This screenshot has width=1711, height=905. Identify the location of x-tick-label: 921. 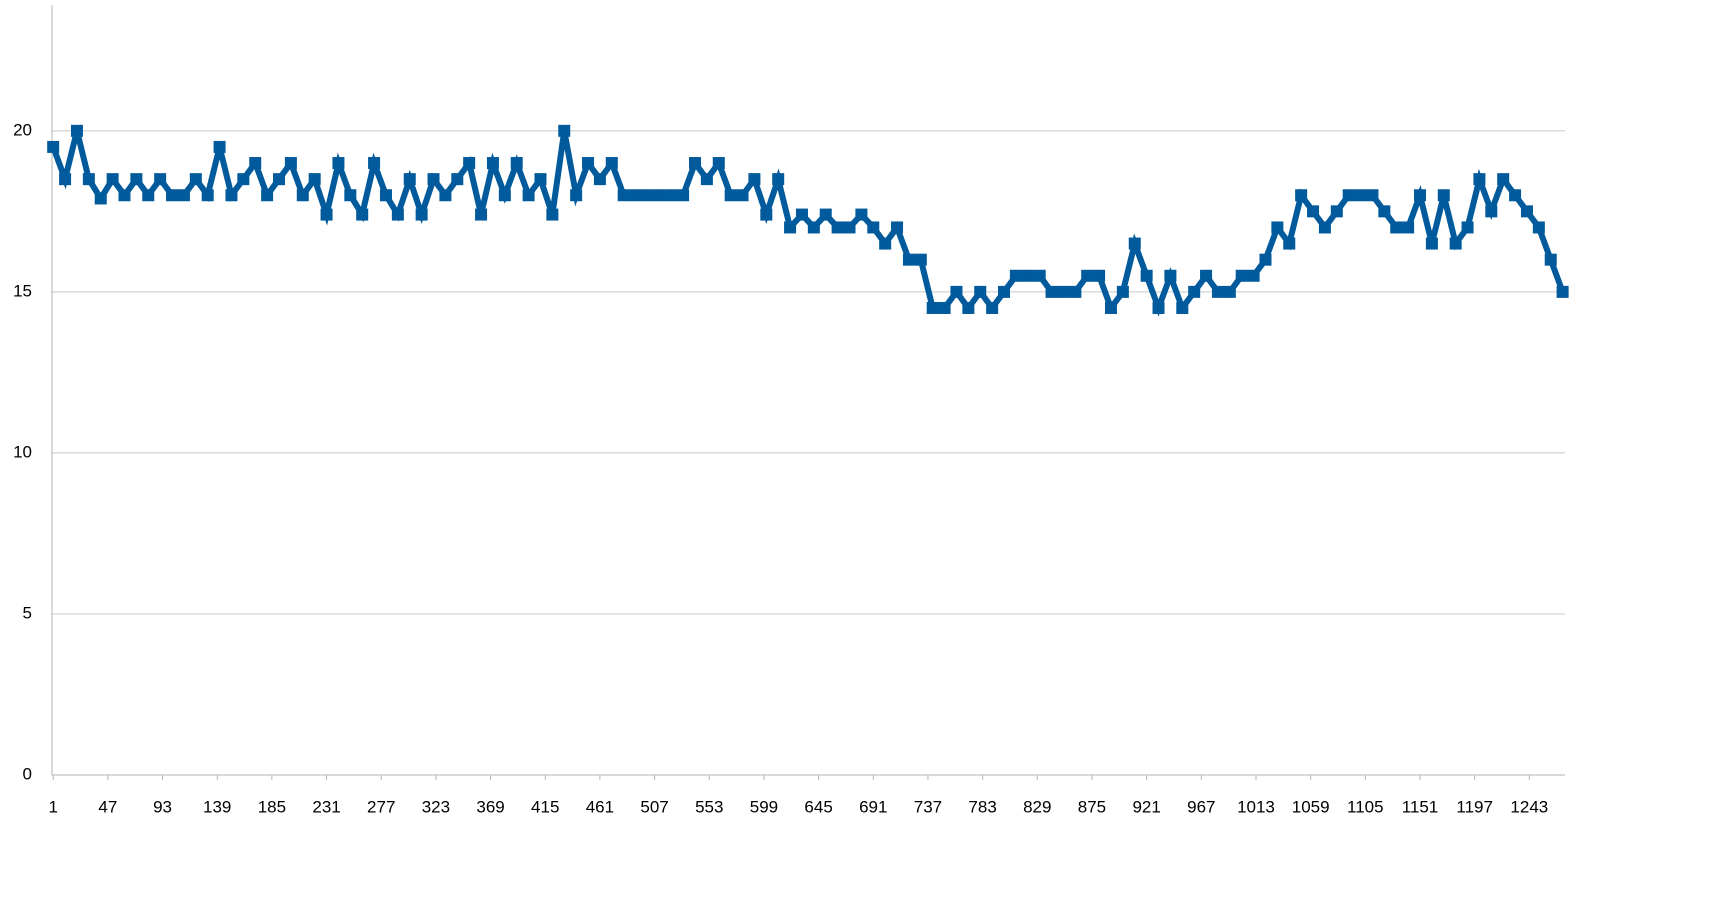
(1146, 806).